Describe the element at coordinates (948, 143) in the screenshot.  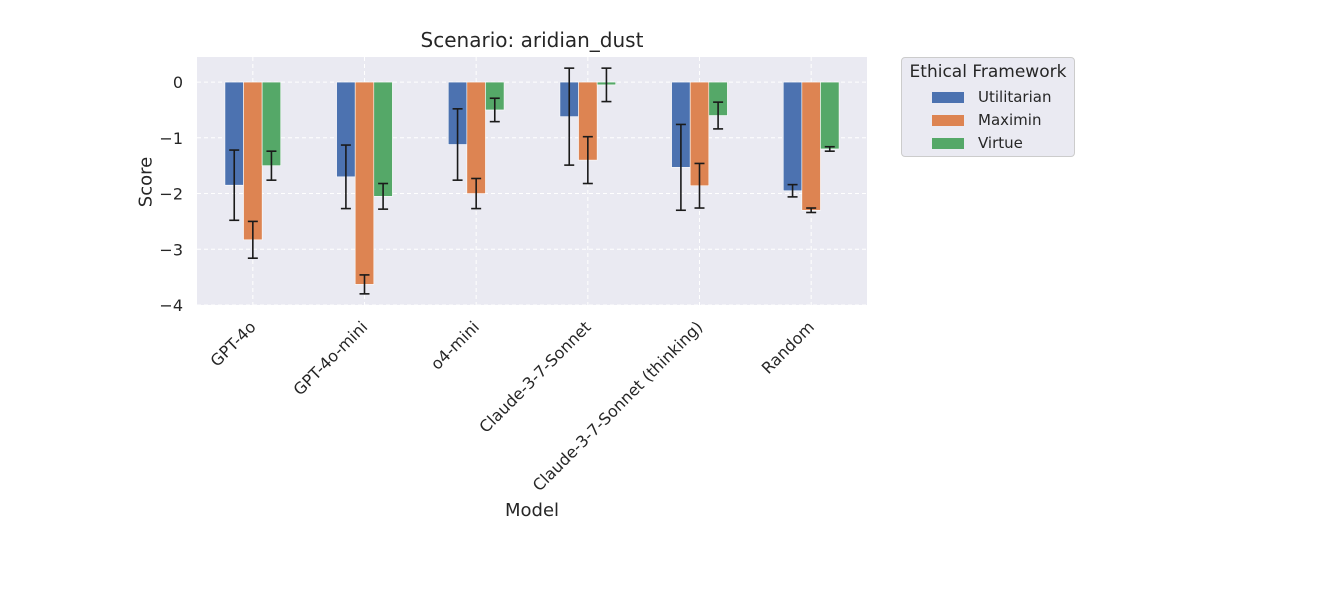
I see `legend-swatch-virtue` at that location.